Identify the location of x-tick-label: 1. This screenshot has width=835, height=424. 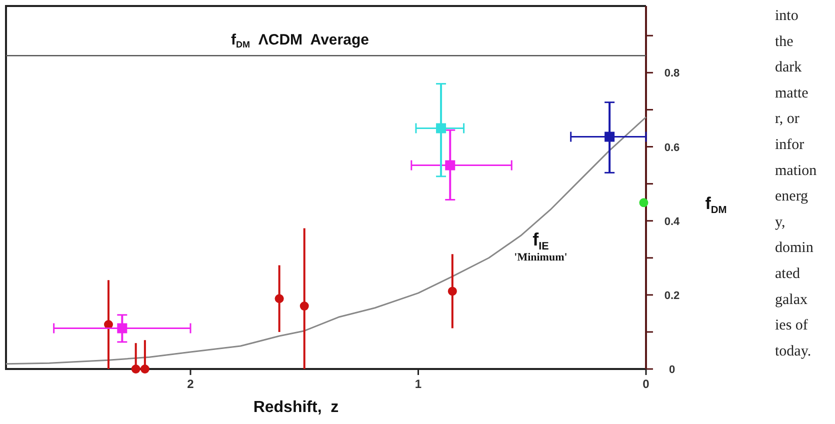
(418, 384).